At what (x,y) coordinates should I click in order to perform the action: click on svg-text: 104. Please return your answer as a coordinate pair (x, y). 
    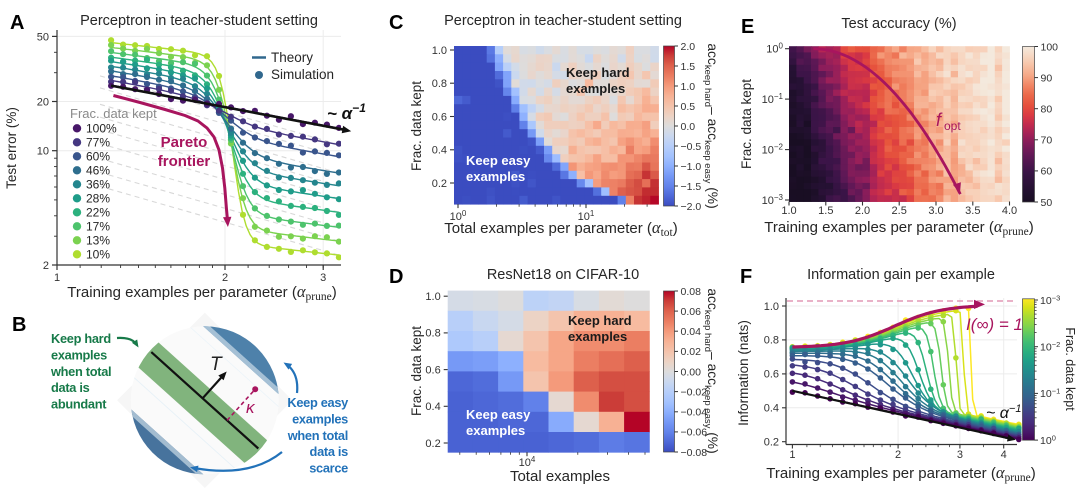
    Looking at the image, I should click on (527, 462).